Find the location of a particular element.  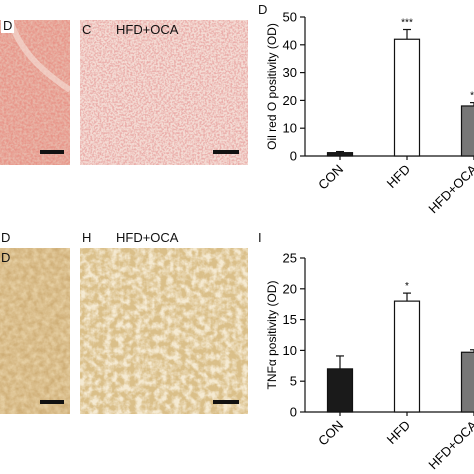

oil-red-micrograph-hfd: D is located at coordinates (35, 92).